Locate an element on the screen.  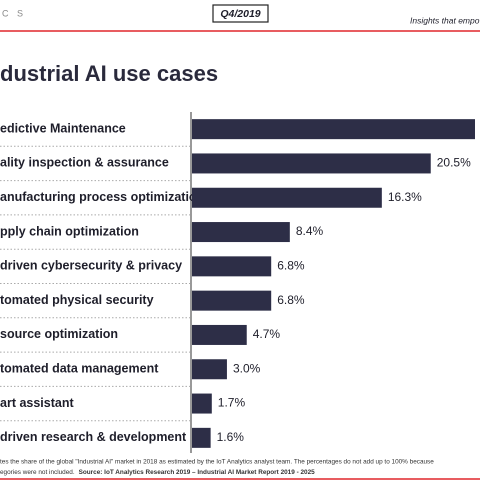
category-label: edictive Maintenance is located at coordinates (63, 128).